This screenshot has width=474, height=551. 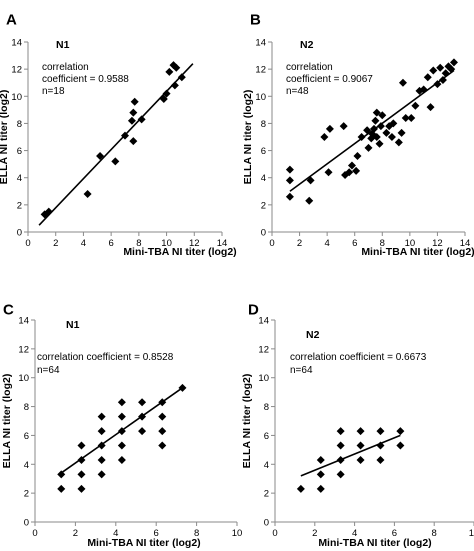 I want to click on panel-letter: B, so click(x=255, y=19).